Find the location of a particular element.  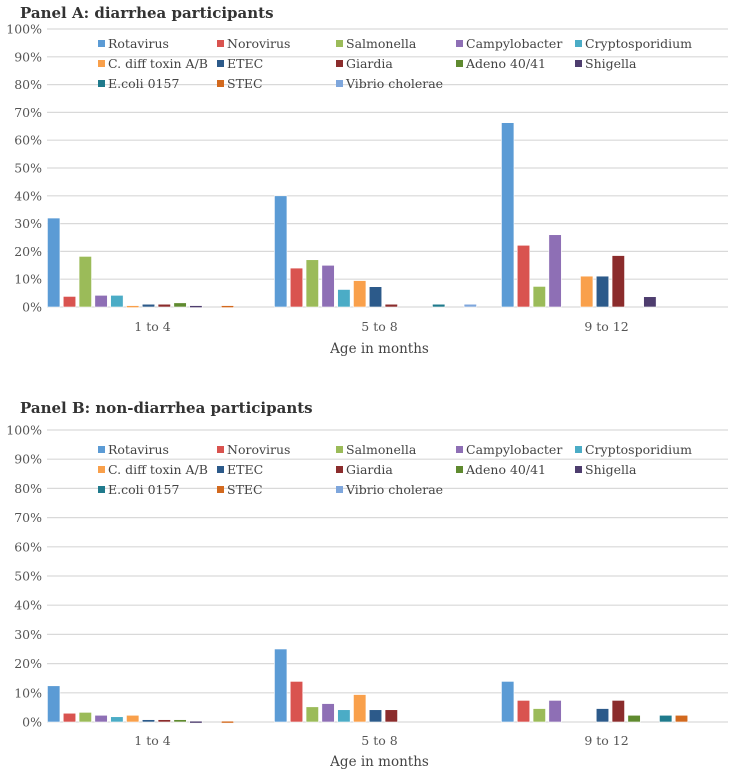

panel-a-y-tick-label: 70% is located at coordinates (28, 112).